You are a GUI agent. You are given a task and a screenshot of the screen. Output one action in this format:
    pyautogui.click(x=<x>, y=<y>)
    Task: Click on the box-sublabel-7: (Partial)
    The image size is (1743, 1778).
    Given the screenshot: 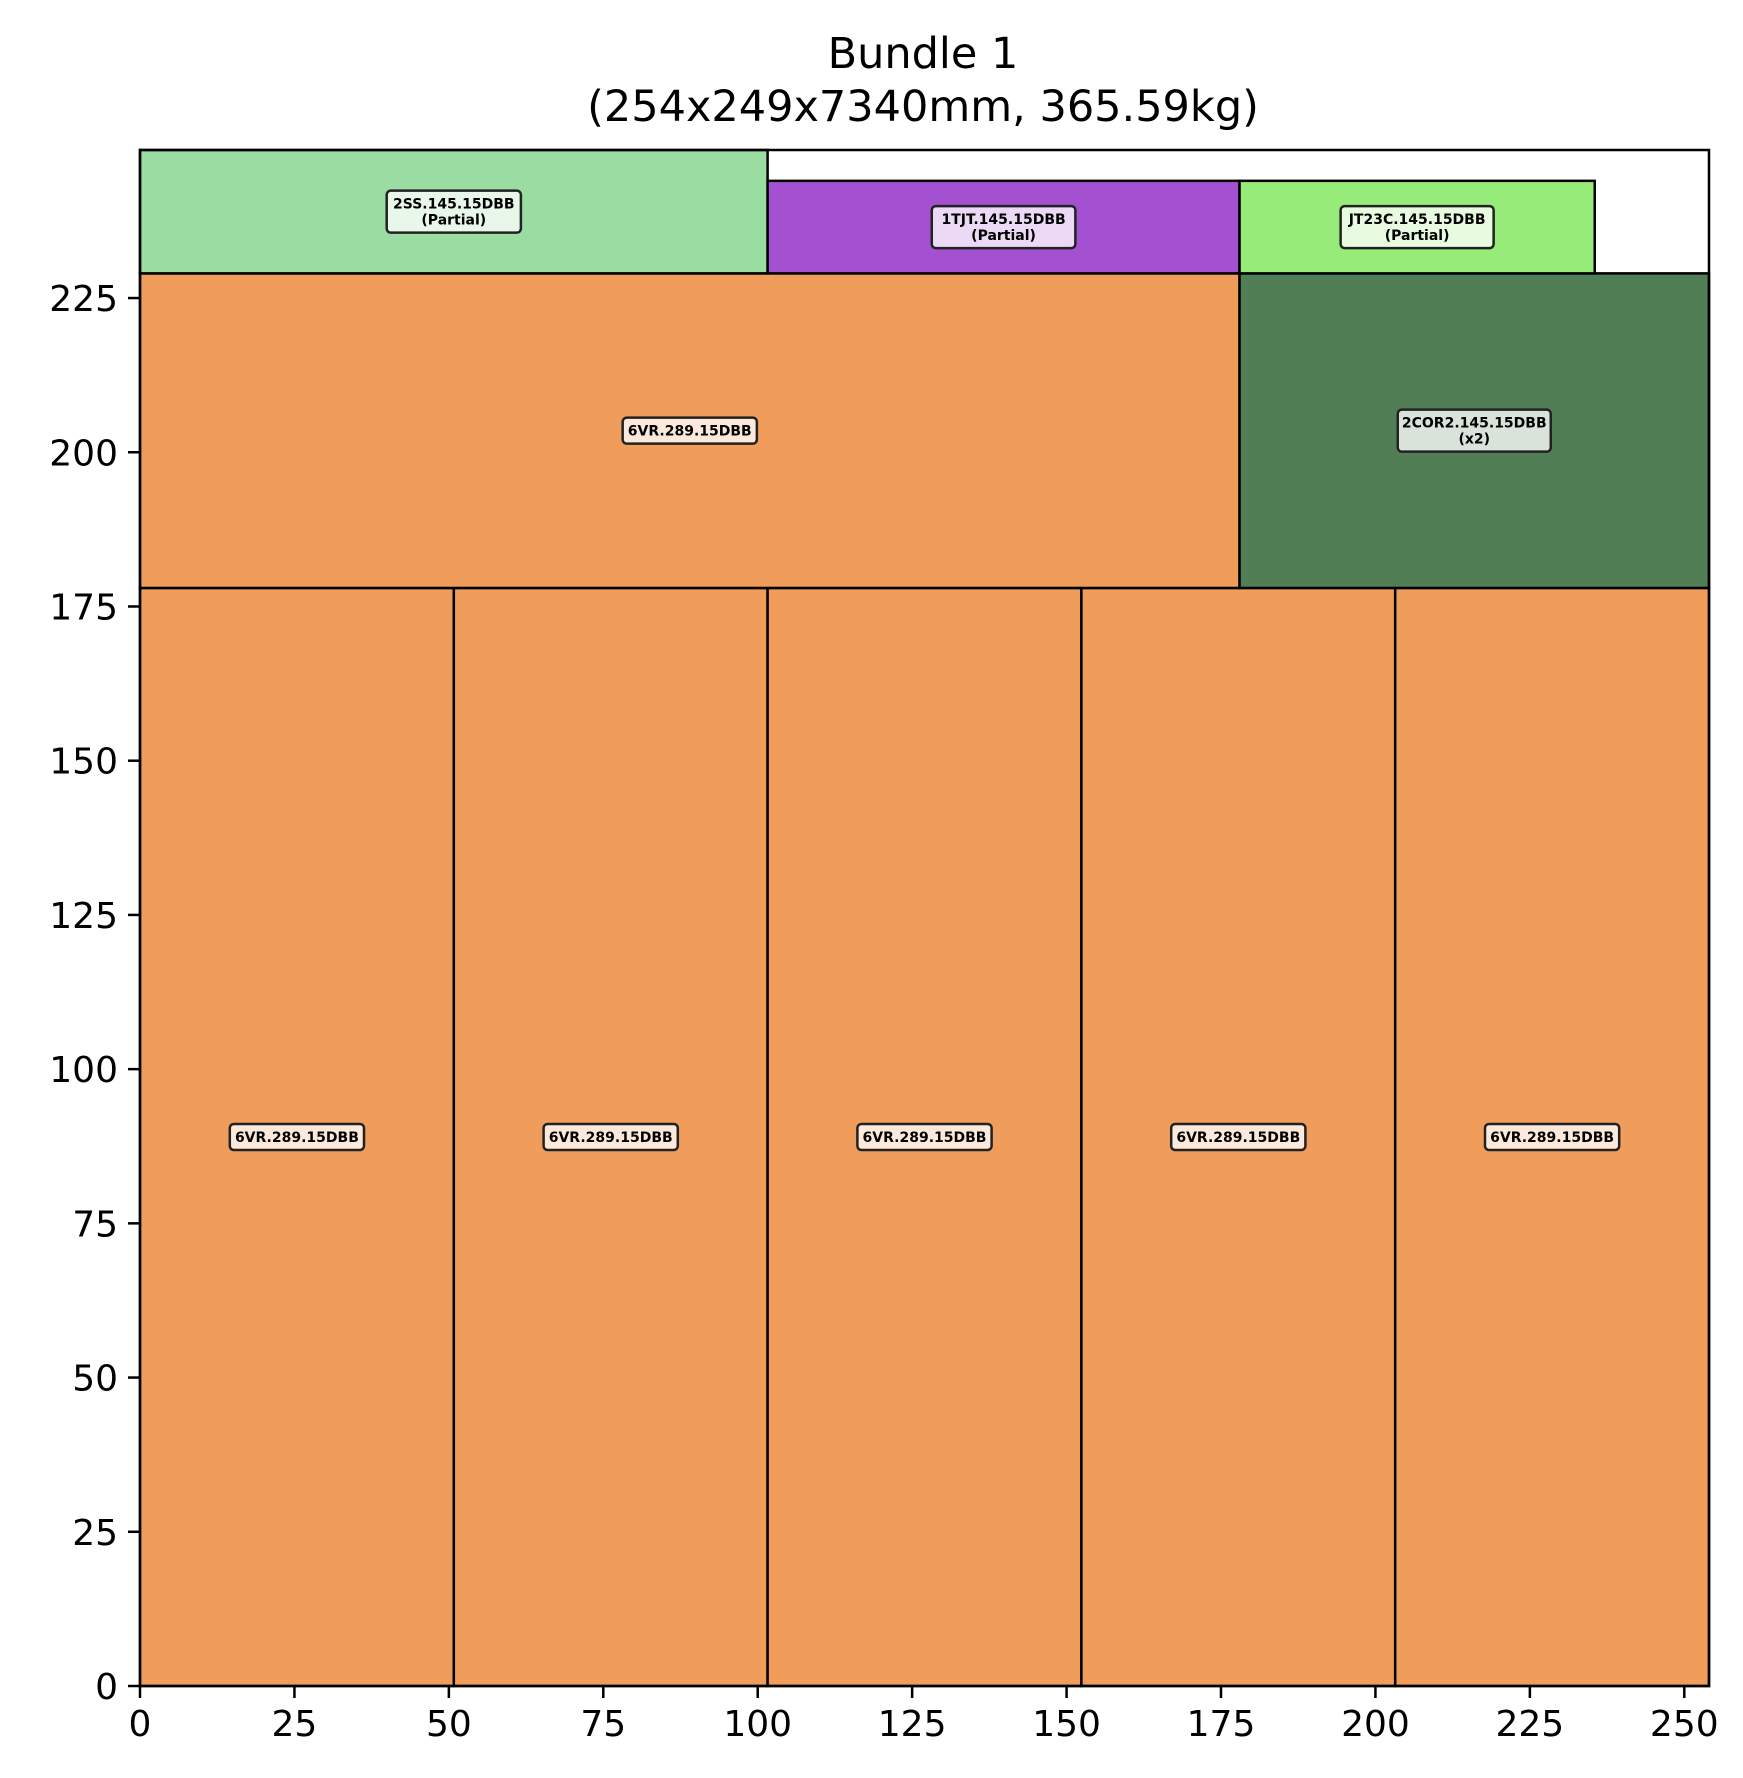 What is the action you would take?
    pyautogui.click(x=453, y=221)
    